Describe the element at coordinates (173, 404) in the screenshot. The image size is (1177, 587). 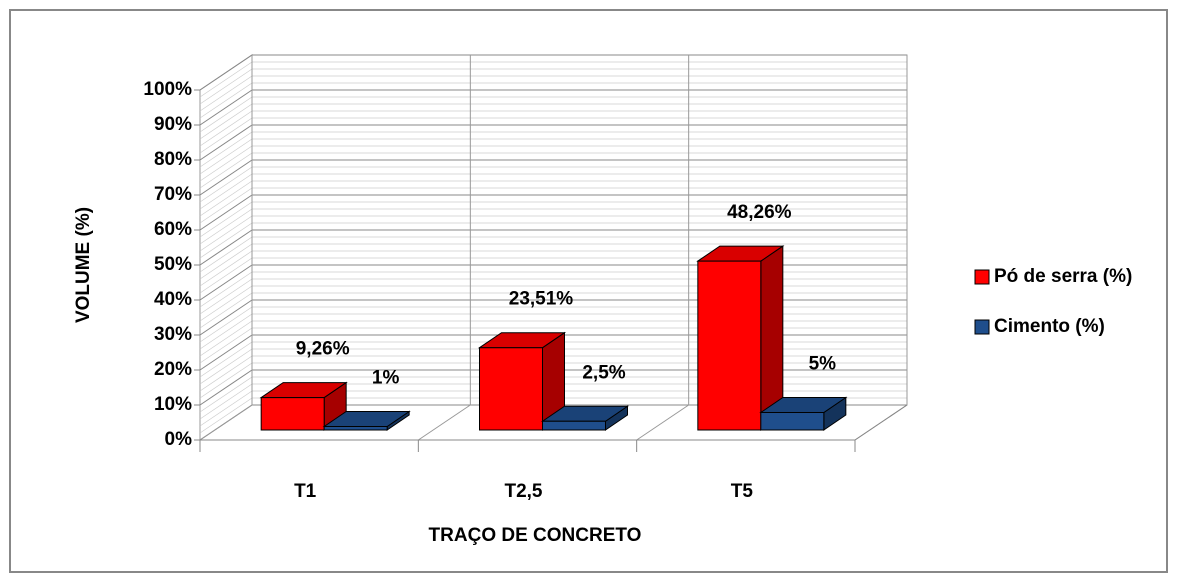
I see `y-tick-label: 10%` at that location.